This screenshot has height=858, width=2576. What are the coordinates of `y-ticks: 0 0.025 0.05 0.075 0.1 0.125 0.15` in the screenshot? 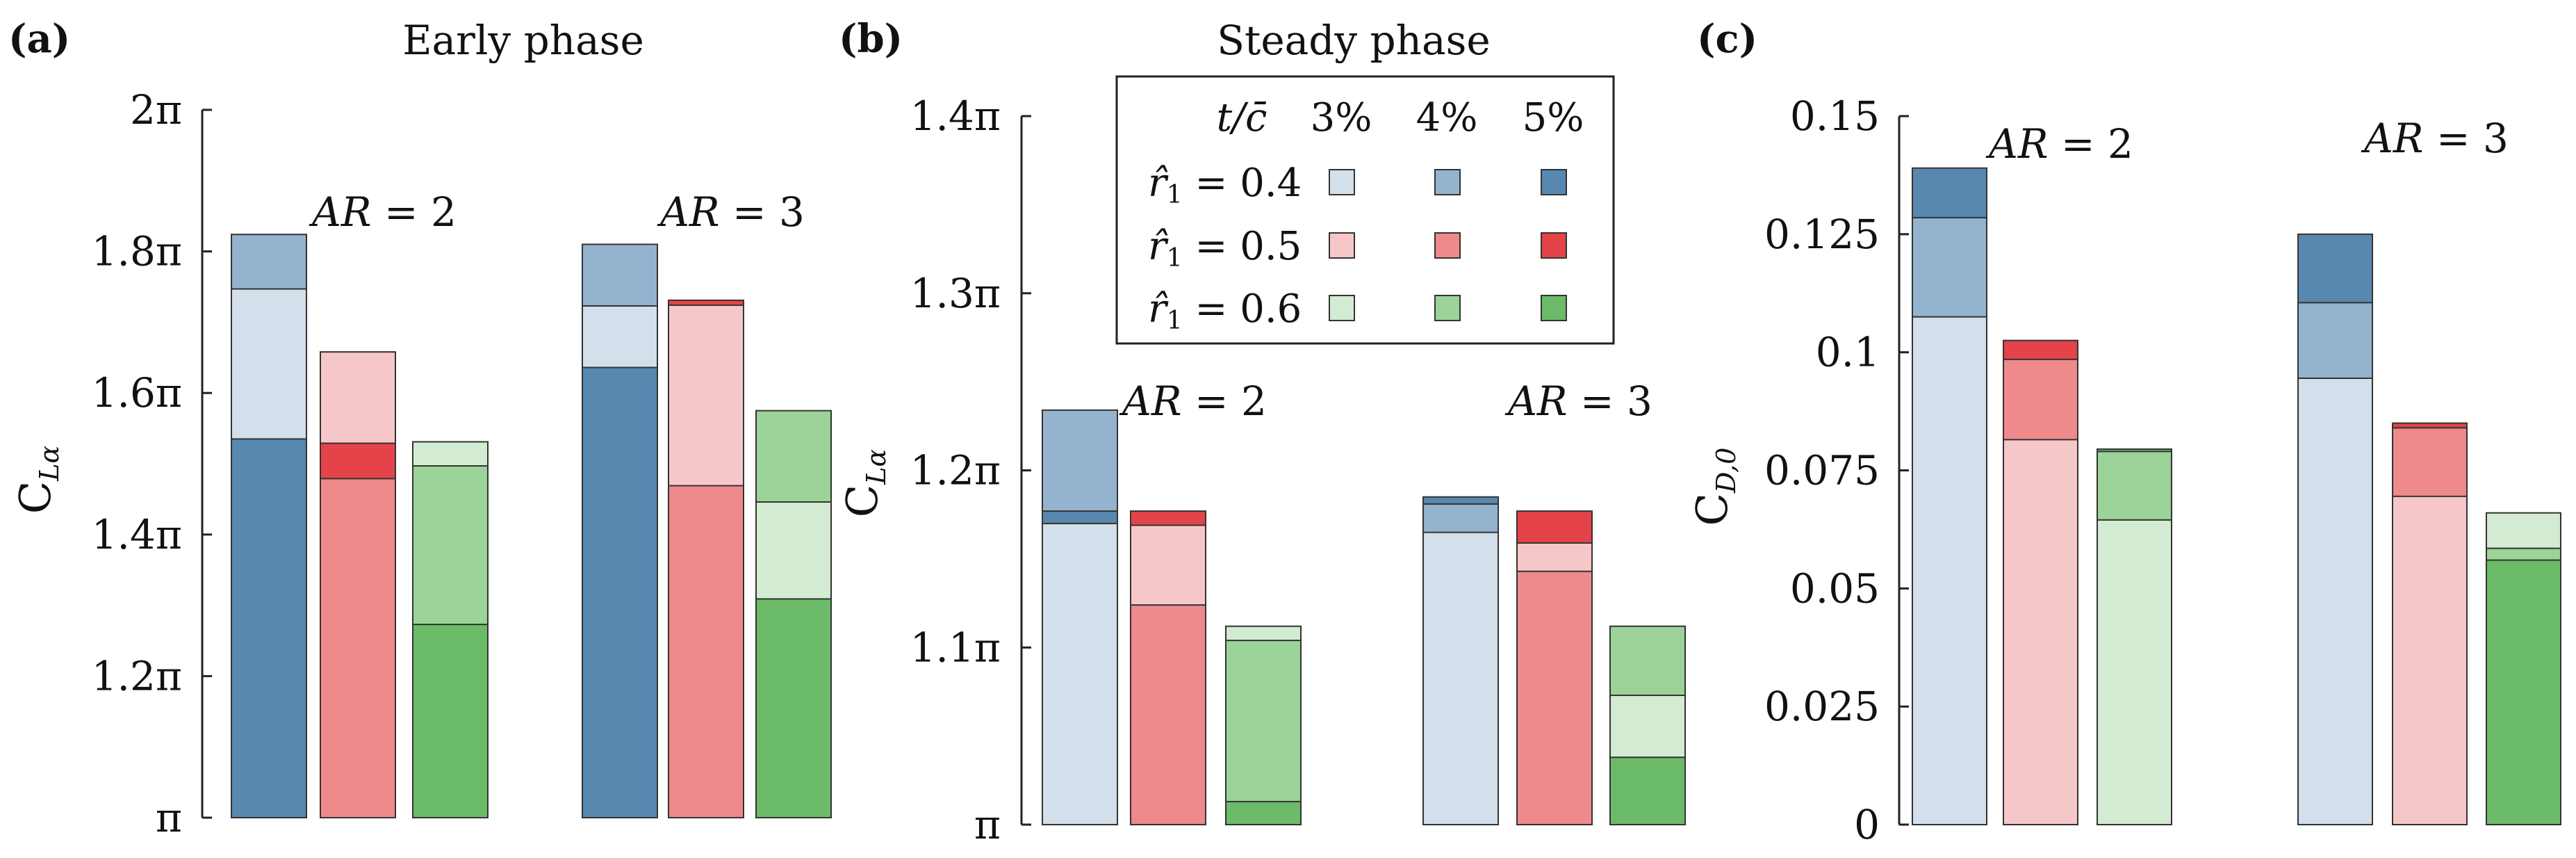 It's located at (1836, 470).